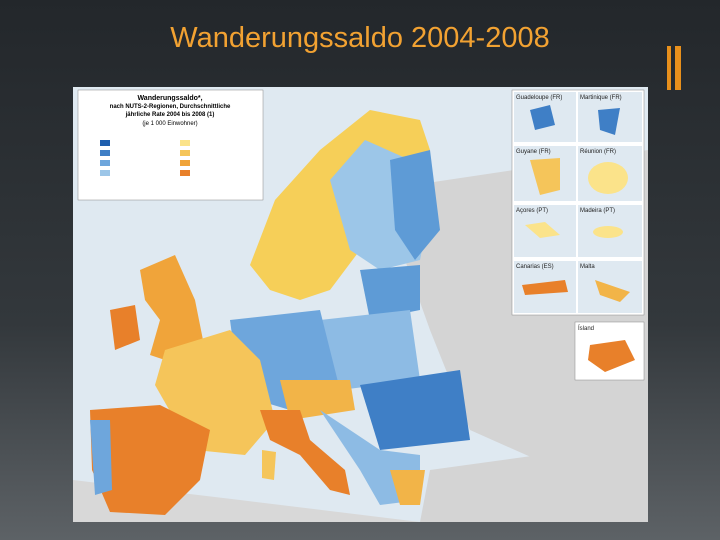  What do you see at coordinates (532, 211) in the screenshot?
I see `inset-label: Açores (PT)` at bounding box center [532, 211].